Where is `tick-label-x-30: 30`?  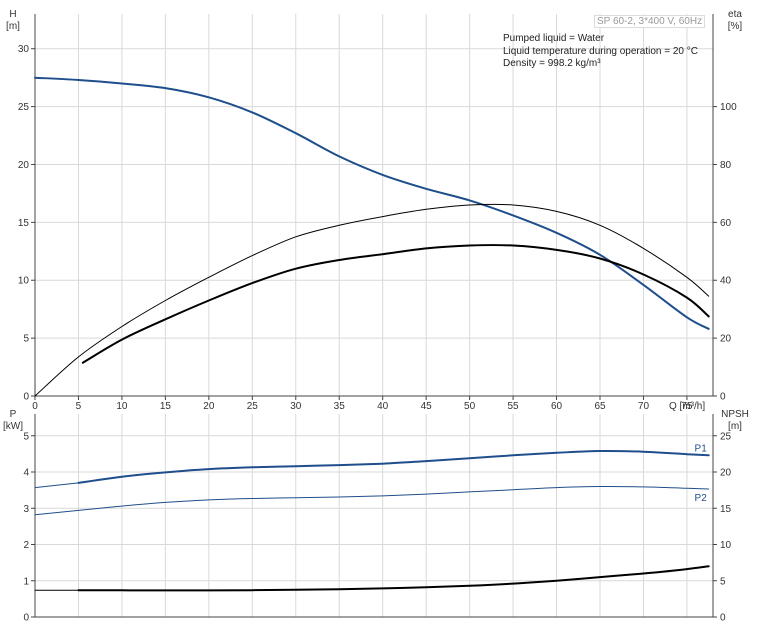
tick-label-x-30: 30 is located at coordinates (296, 406).